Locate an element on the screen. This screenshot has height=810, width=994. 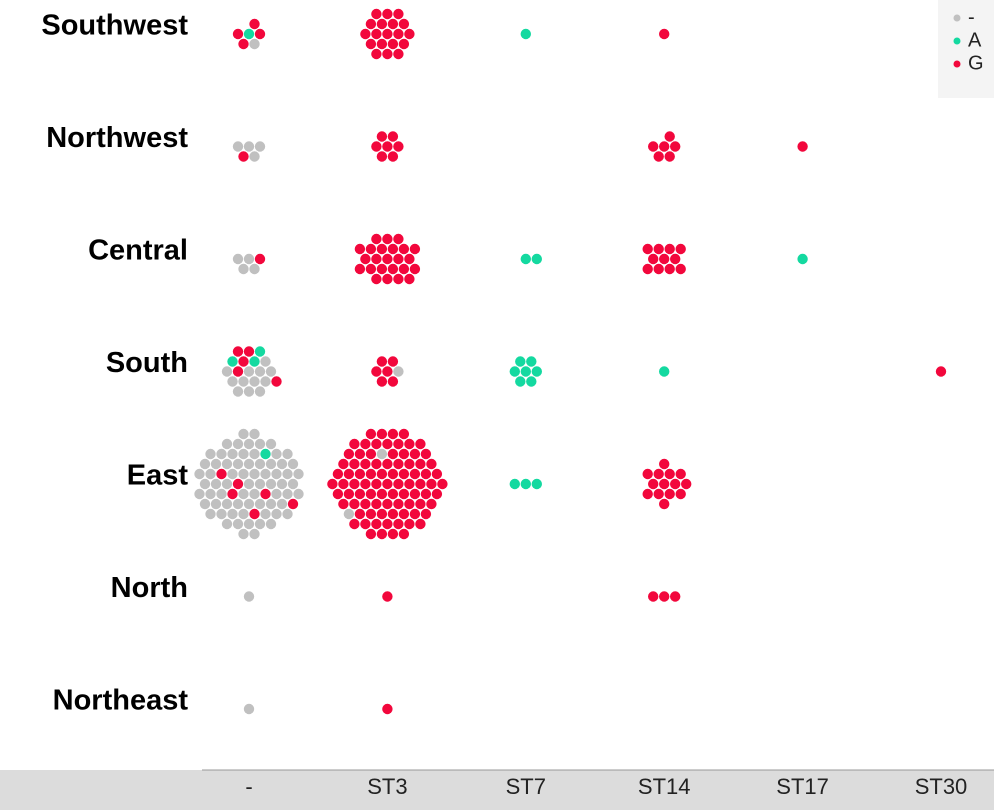
legend-marker is located at coordinates (957, 64).